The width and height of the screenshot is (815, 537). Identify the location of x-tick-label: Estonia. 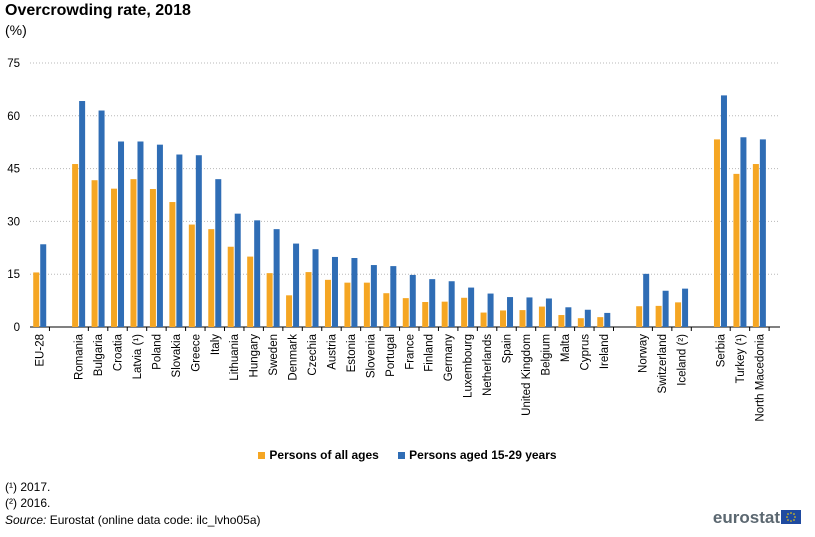
(352, 352).